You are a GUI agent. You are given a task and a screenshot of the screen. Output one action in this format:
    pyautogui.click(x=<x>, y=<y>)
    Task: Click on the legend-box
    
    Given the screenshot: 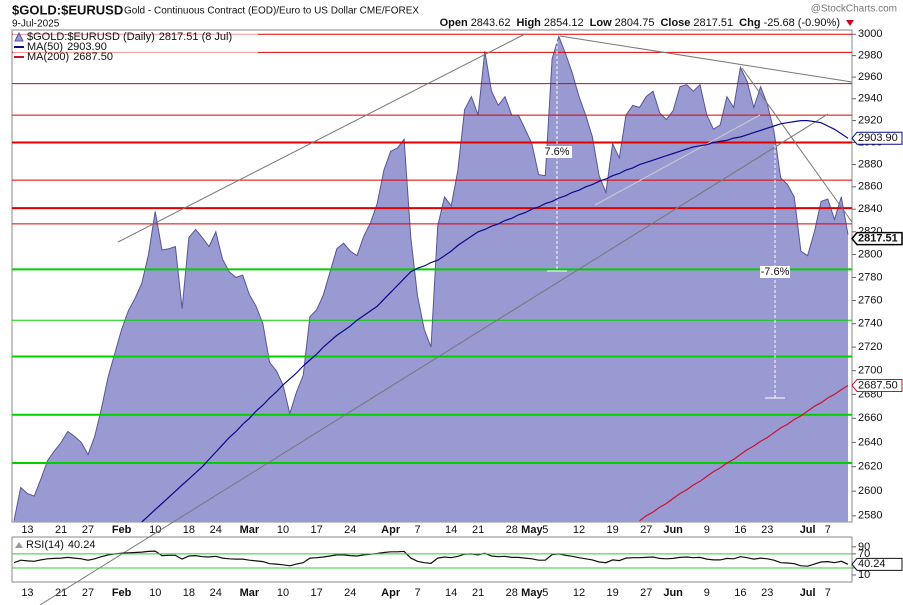 What is the action you would take?
    pyautogui.click(x=135, y=48)
    